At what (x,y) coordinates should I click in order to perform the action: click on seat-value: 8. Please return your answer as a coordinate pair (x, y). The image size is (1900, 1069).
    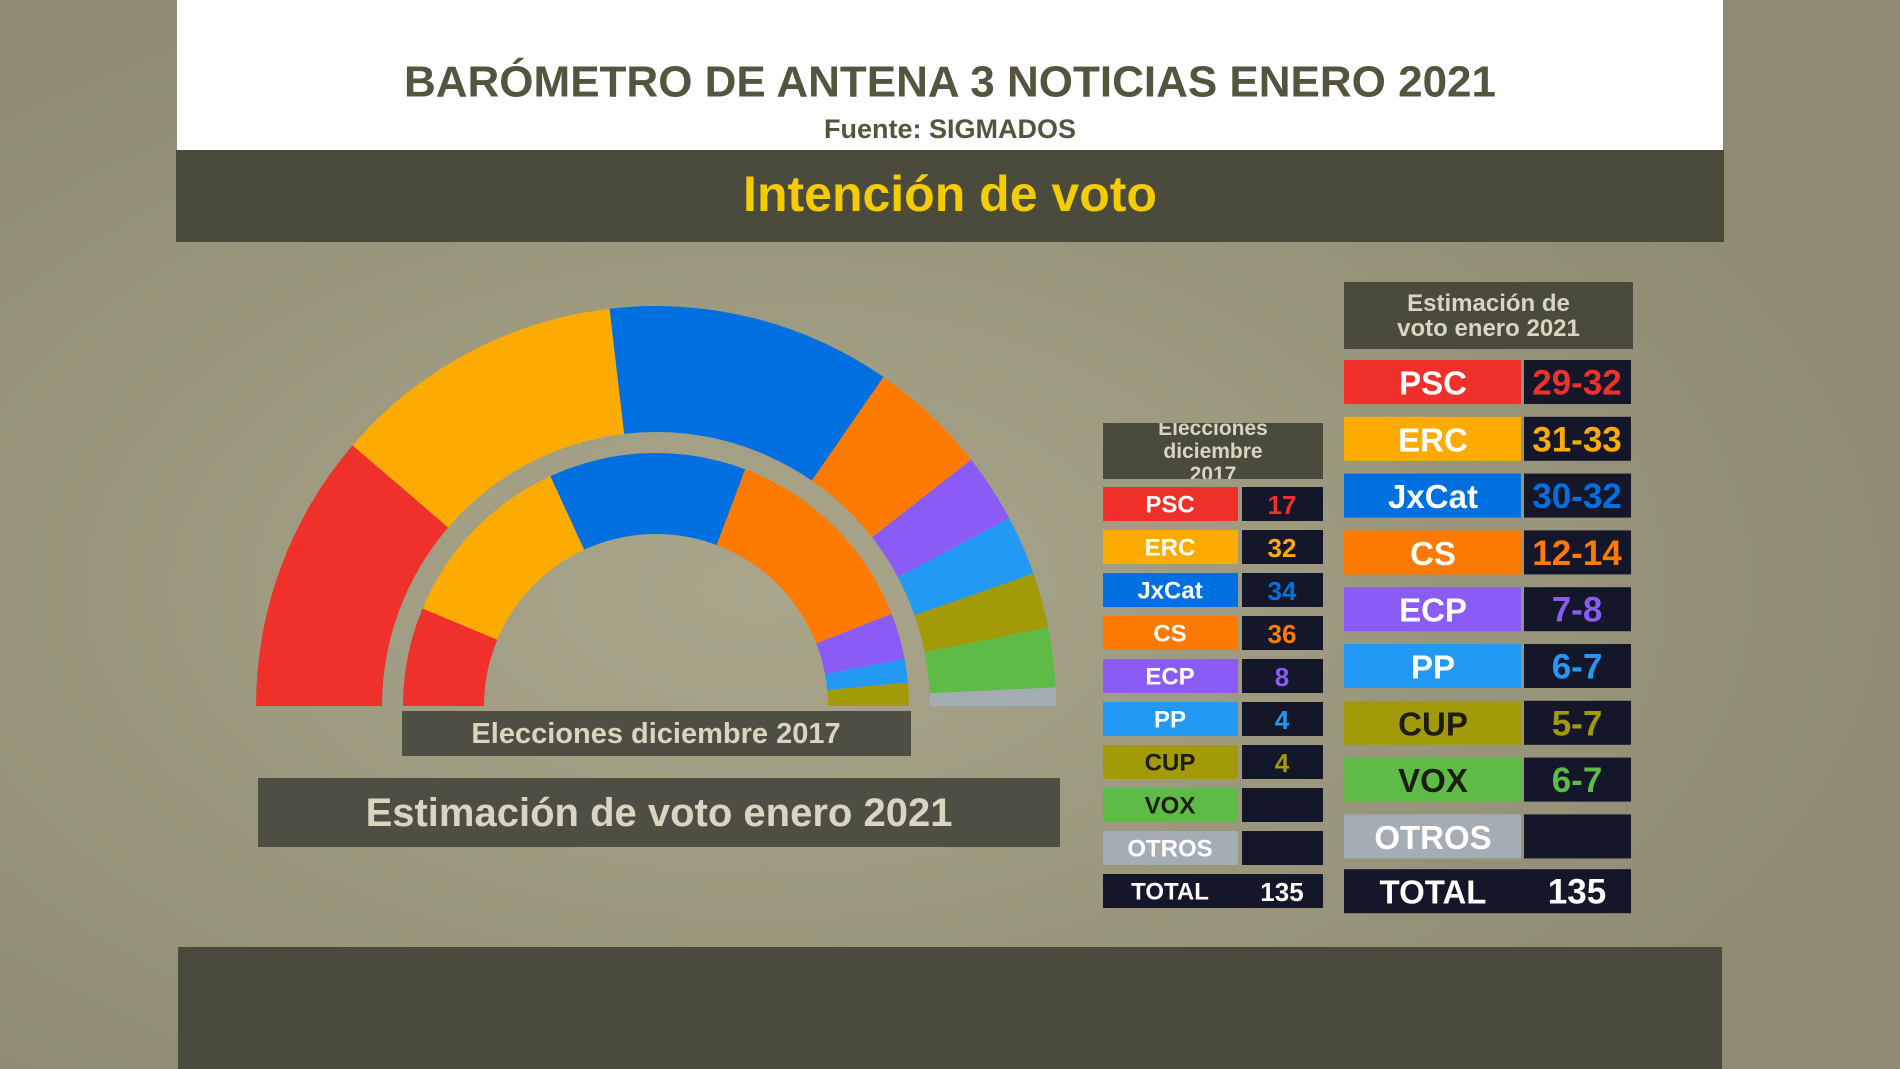
    Looking at the image, I should click on (1282, 677).